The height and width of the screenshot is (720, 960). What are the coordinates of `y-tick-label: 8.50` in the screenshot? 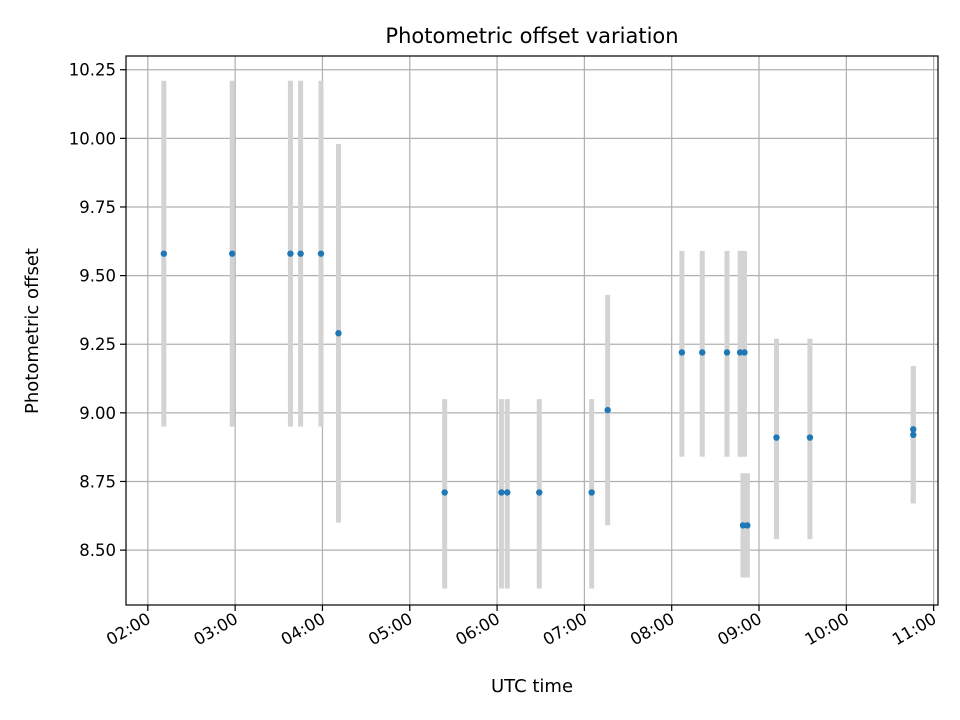 It's located at (97, 550).